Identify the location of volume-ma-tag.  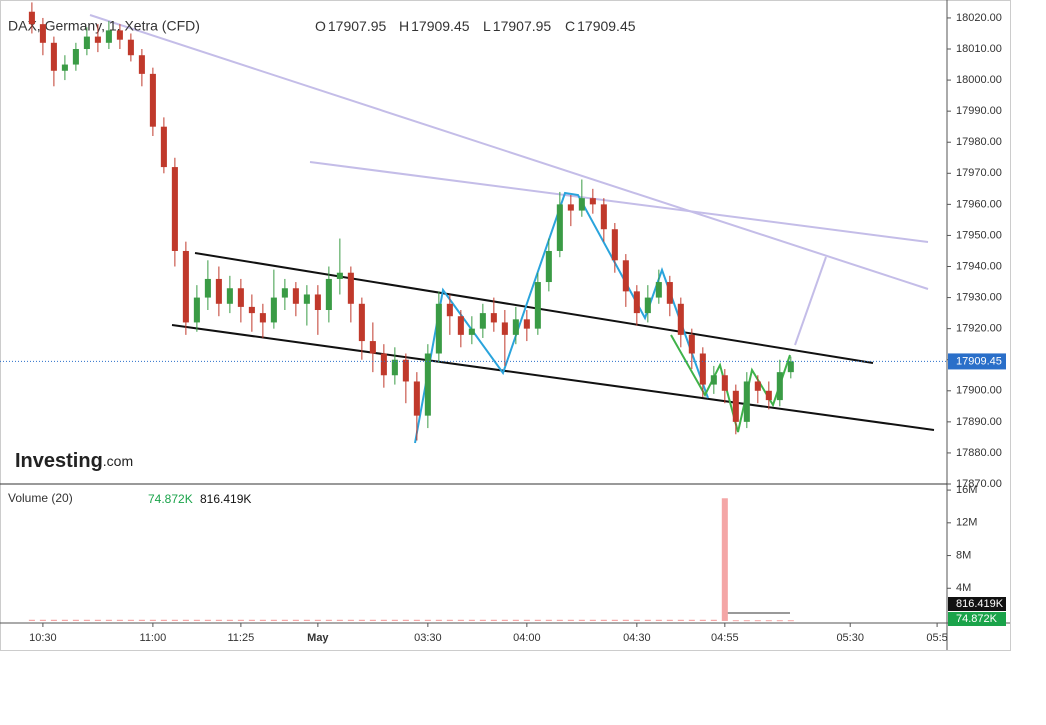
(977, 604).